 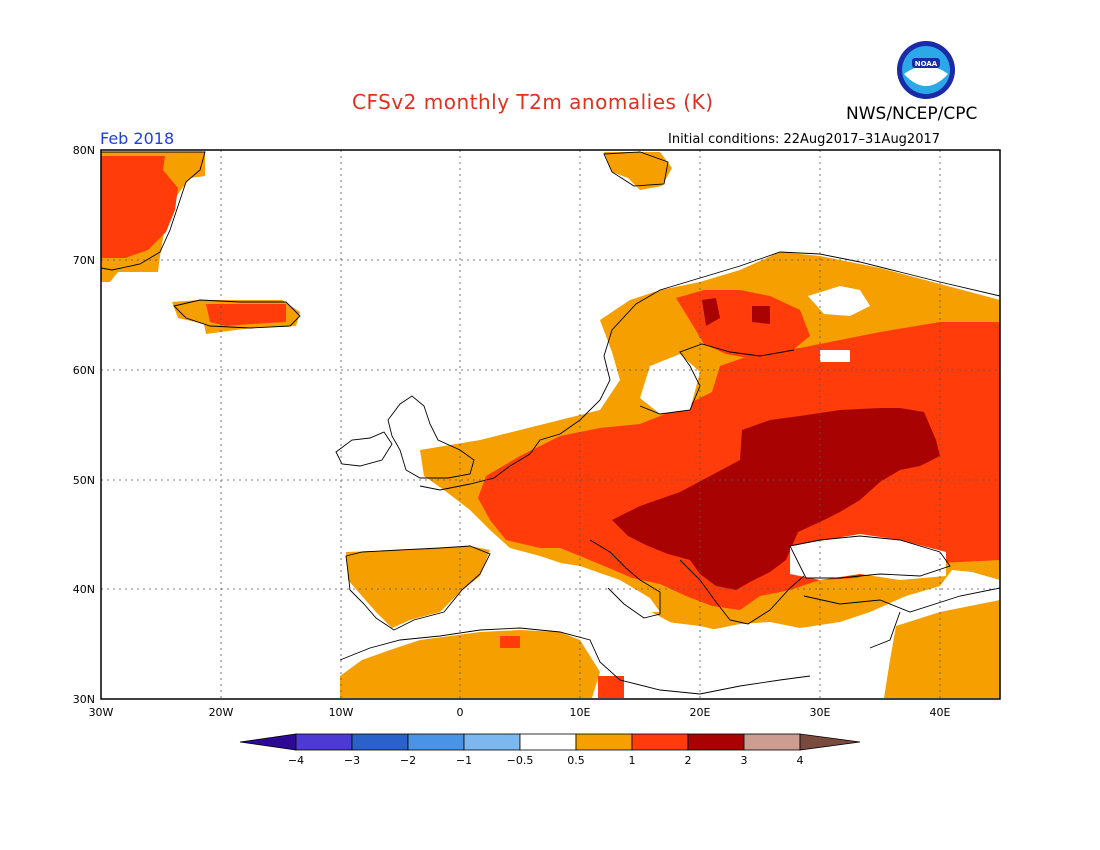 What do you see at coordinates (84, 425) in the screenshot?
I see `latitude-labels: 80N 70N 60N 50N 40N 30N` at bounding box center [84, 425].